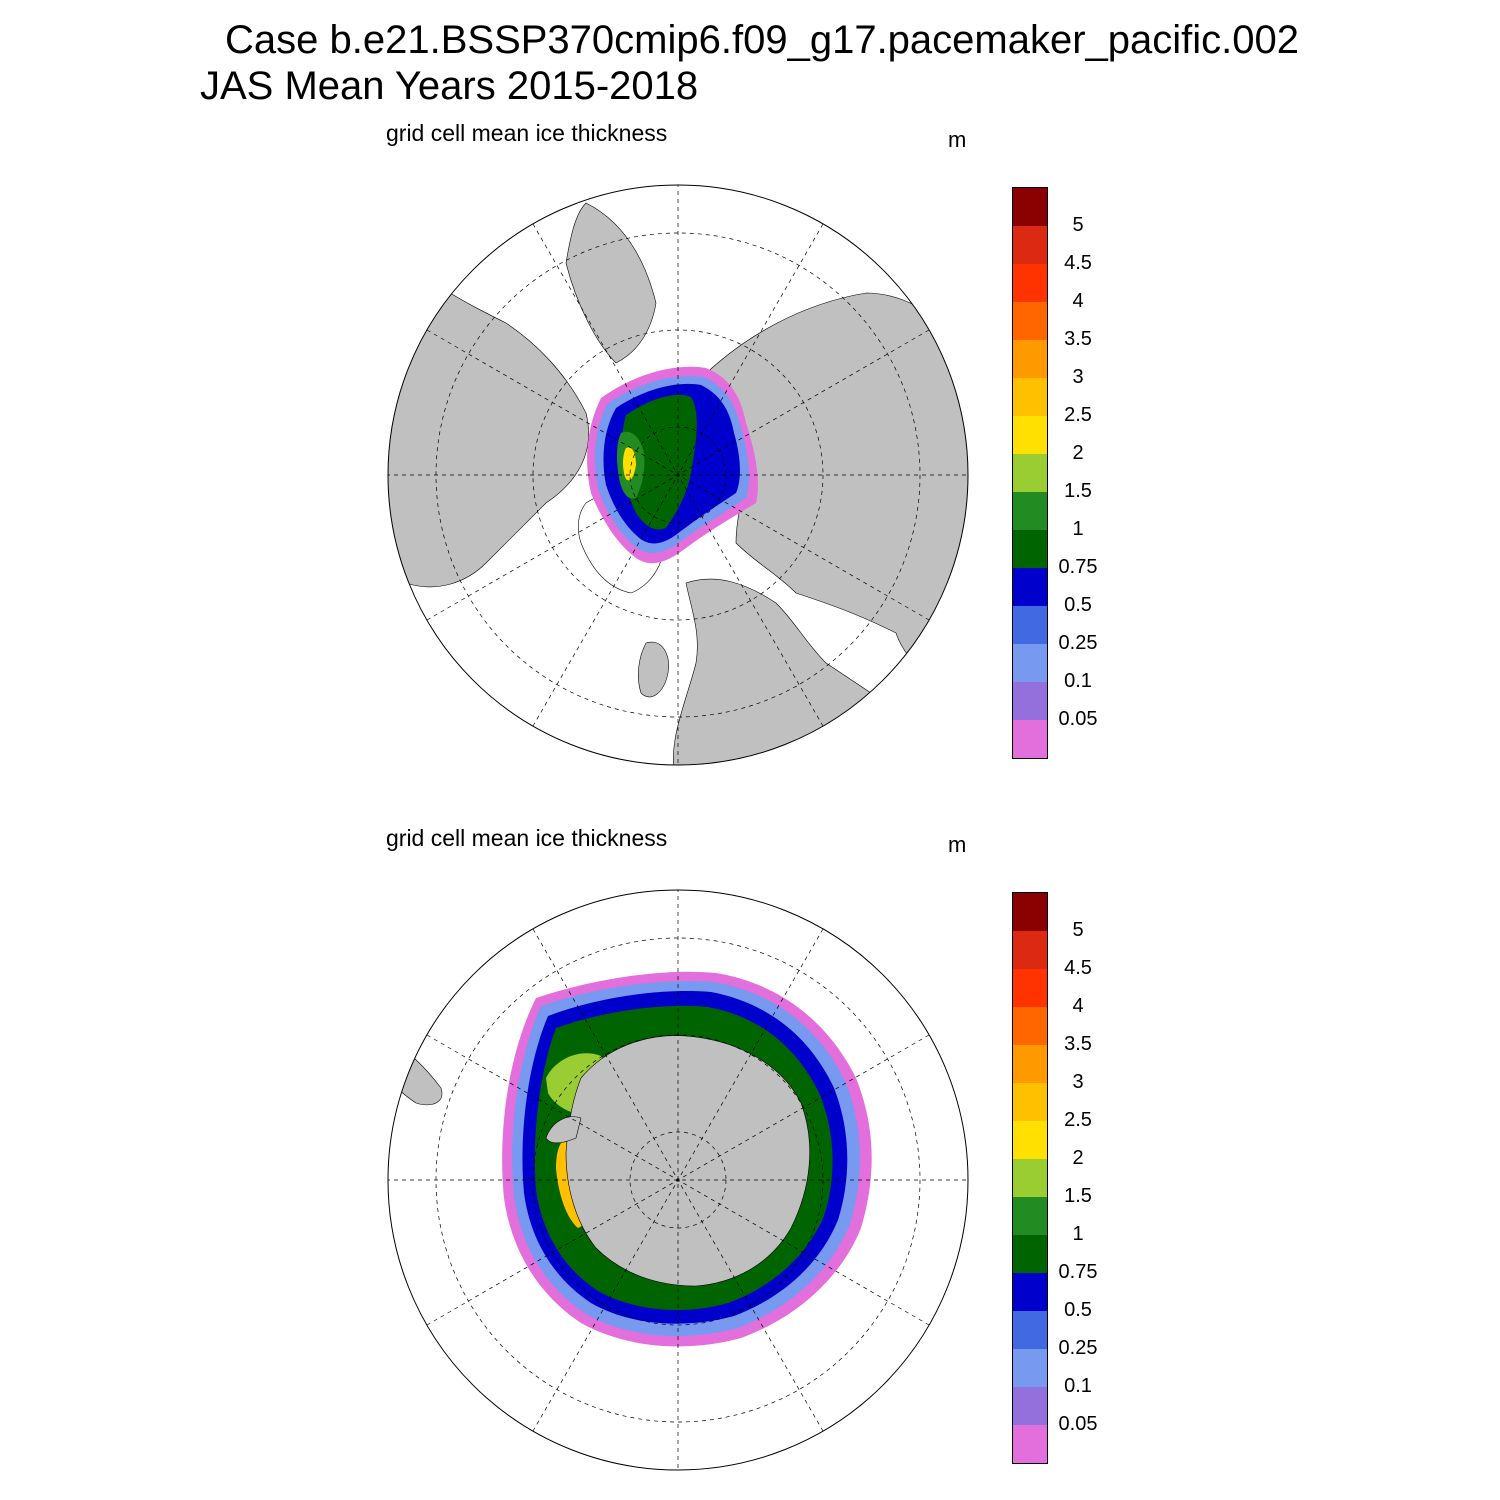 The height and width of the screenshot is (1500, 1500). What do you see at coordinates (687, 1161) in the screenshot?
I see `landmass-antarctica` at bounding box center [687, 1161].